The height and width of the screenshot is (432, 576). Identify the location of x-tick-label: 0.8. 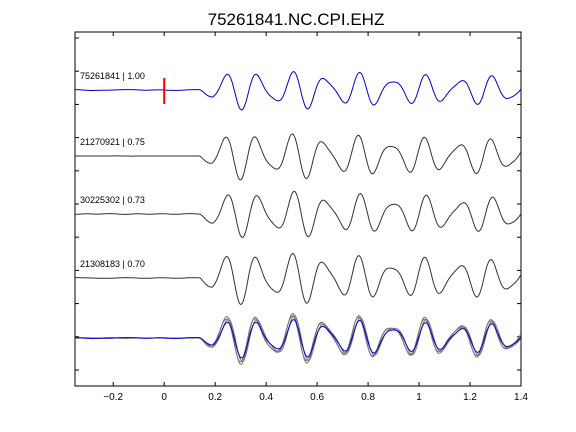
(368, 397).